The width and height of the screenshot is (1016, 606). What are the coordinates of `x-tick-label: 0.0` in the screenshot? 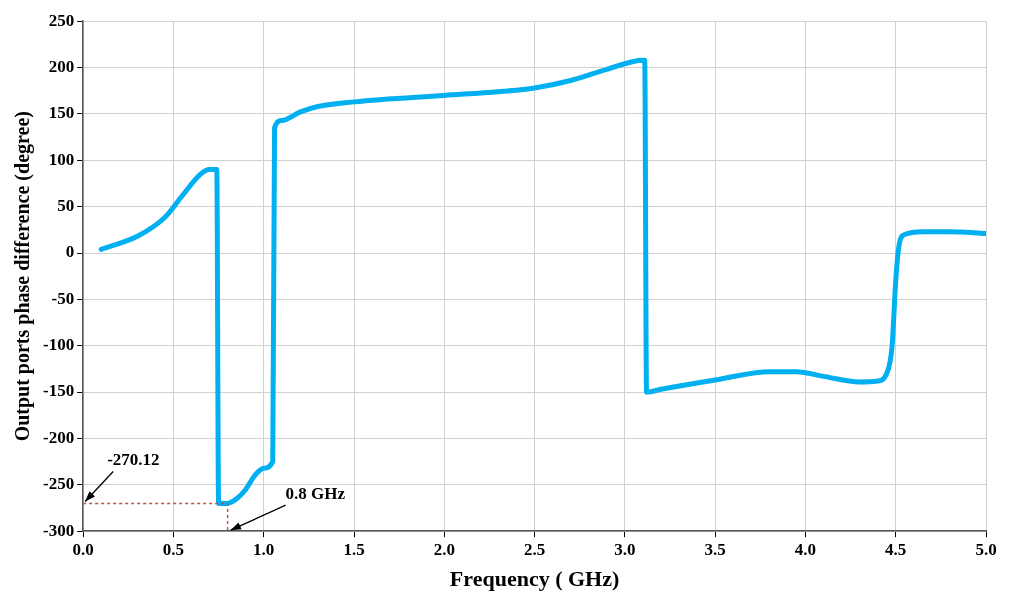 It's located at (83, 549).